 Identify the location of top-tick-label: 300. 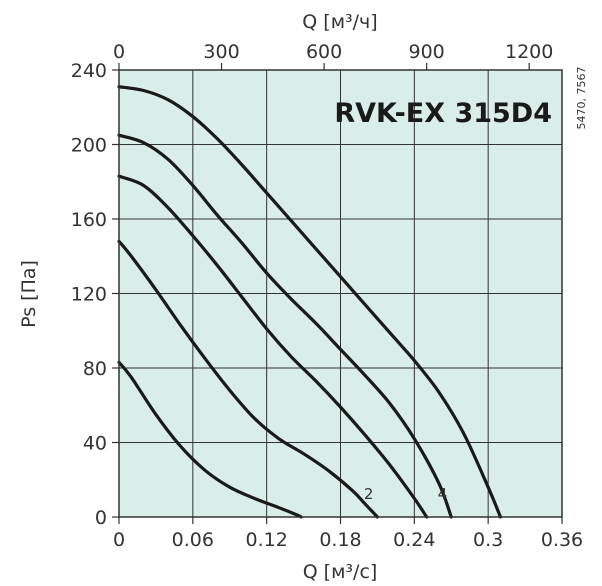
(221, 52).